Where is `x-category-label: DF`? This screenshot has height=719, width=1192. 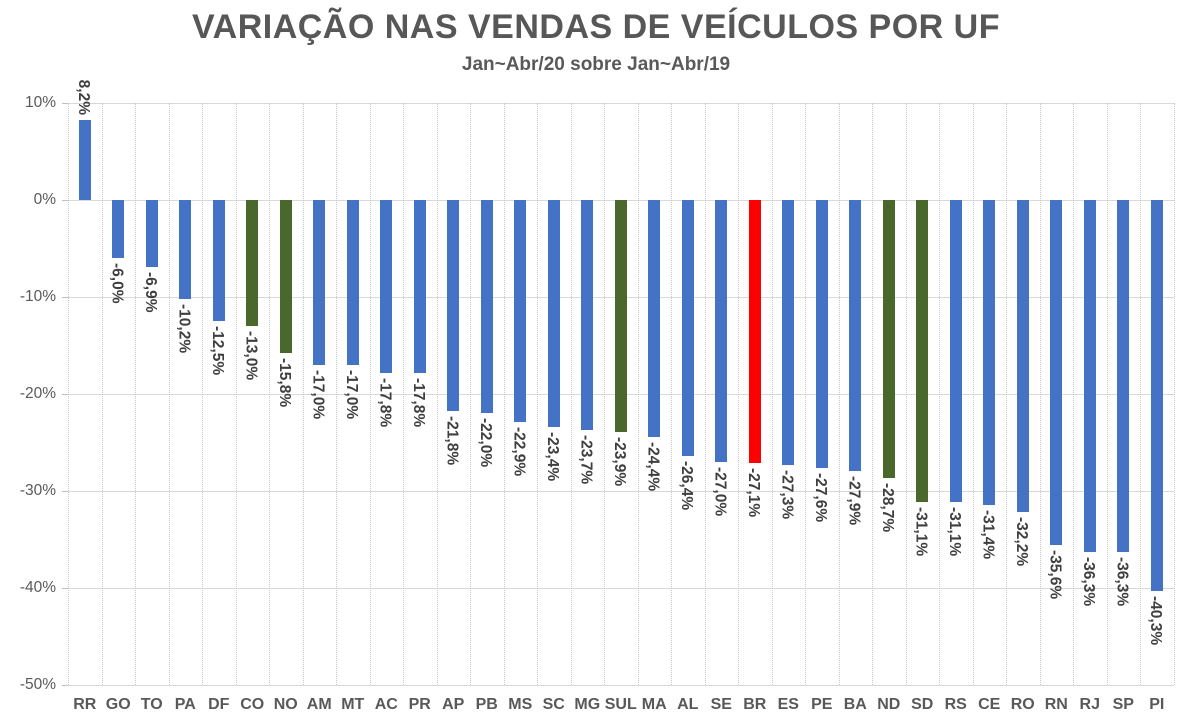
x-category-label: DF is located at coordinates (219, 704).